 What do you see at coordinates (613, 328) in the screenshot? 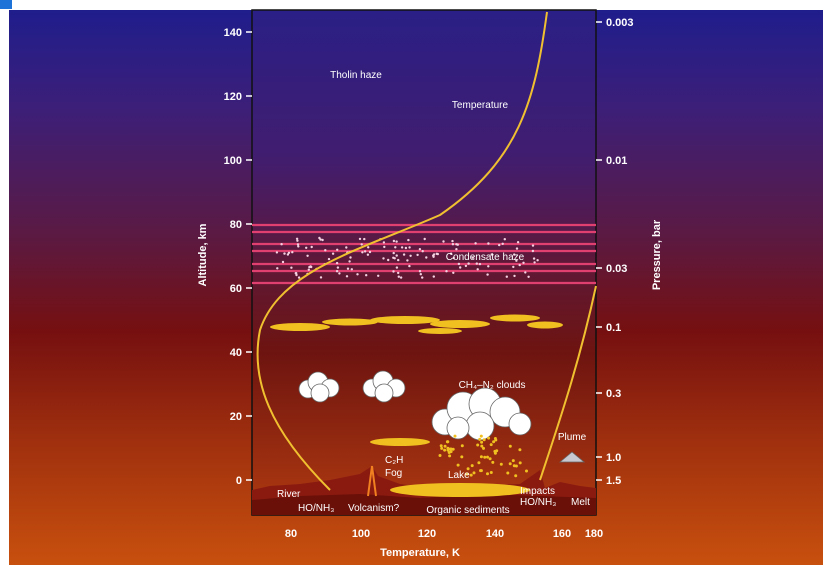
I see `right-tick-01: 0.1` at bounding box center [613, 328].